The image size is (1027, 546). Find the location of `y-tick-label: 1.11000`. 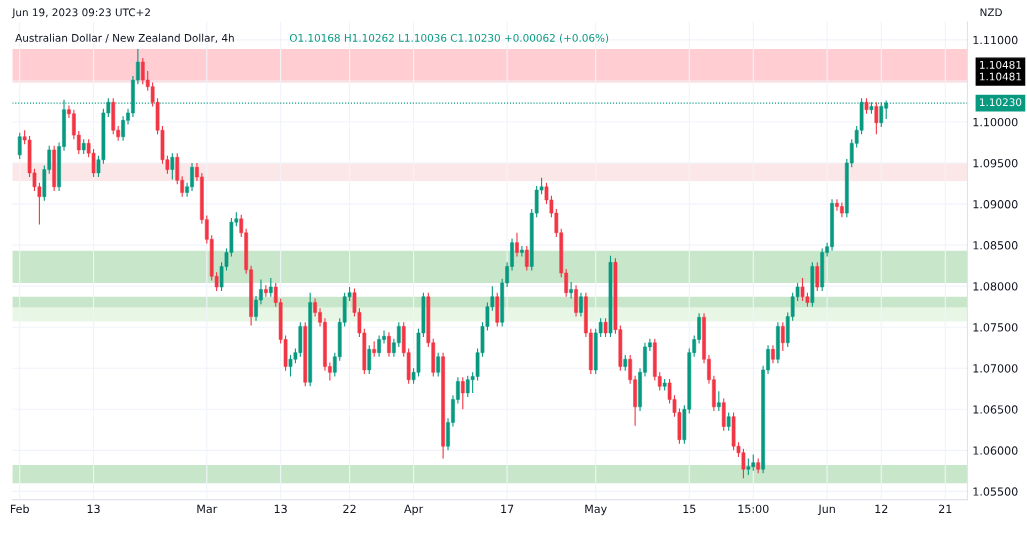

y-tick-label: 1.11000 is located at coordinates (995, 40).